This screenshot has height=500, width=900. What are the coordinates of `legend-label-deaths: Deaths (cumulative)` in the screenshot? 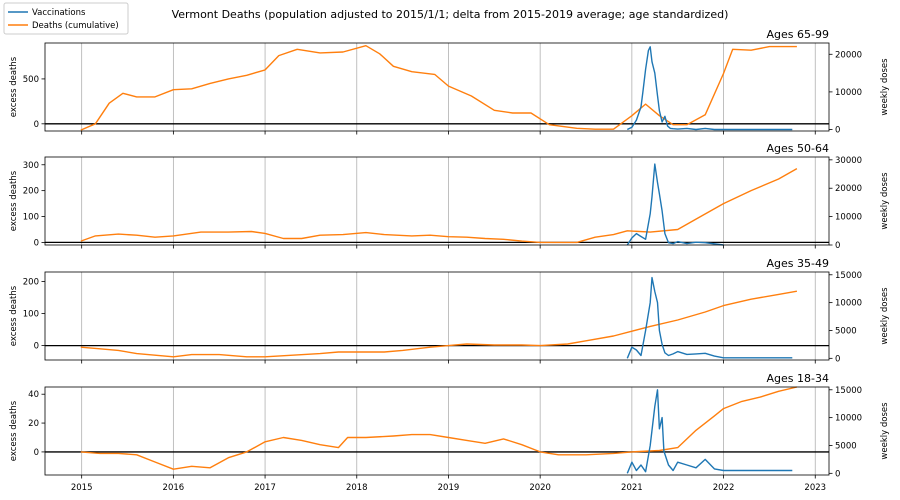 It's located at (75, 26).